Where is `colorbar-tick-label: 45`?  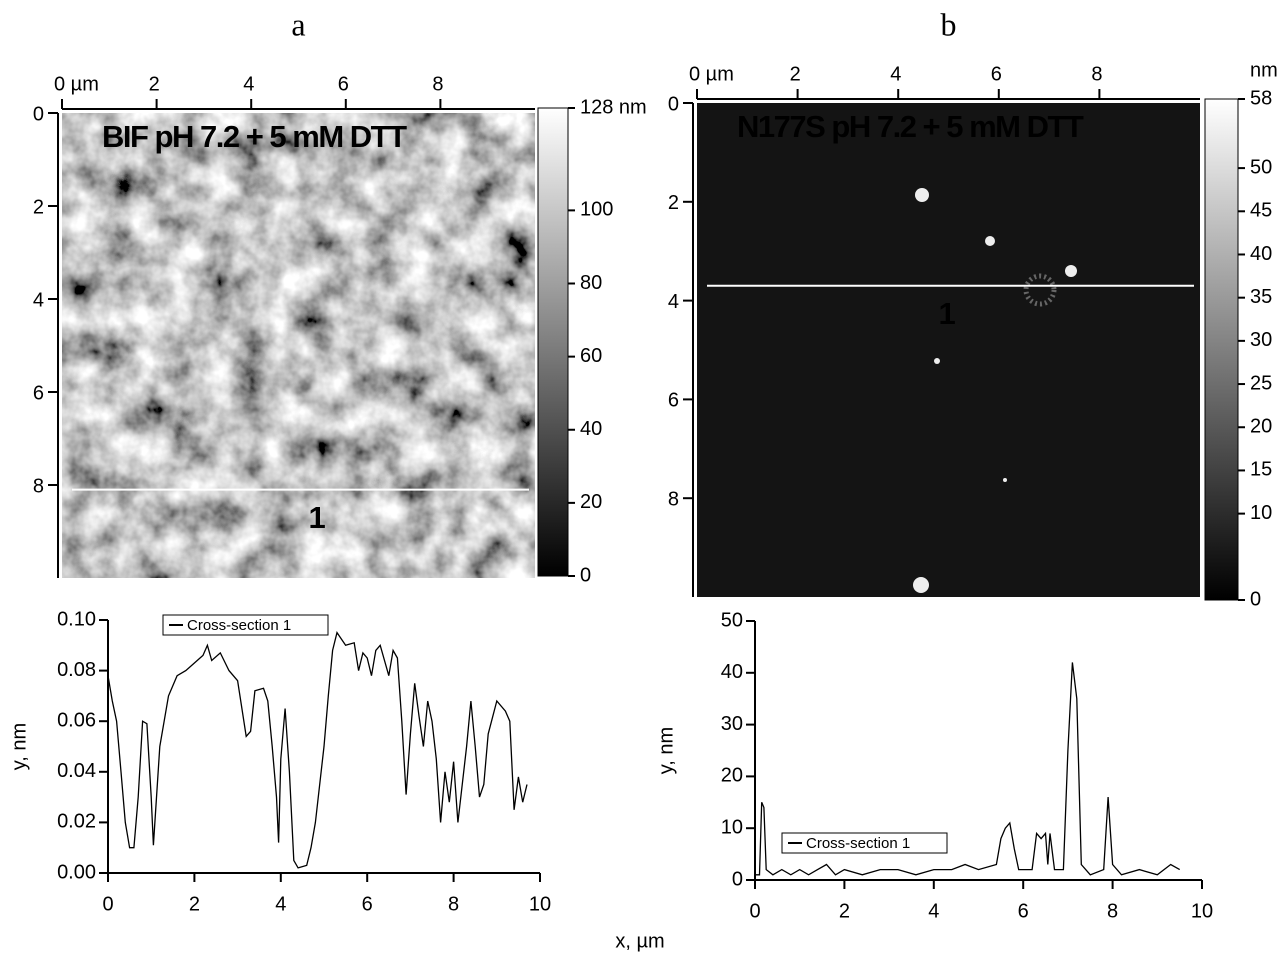
colorbar-tick-label: 45 is located at coordinates (1261, 211).